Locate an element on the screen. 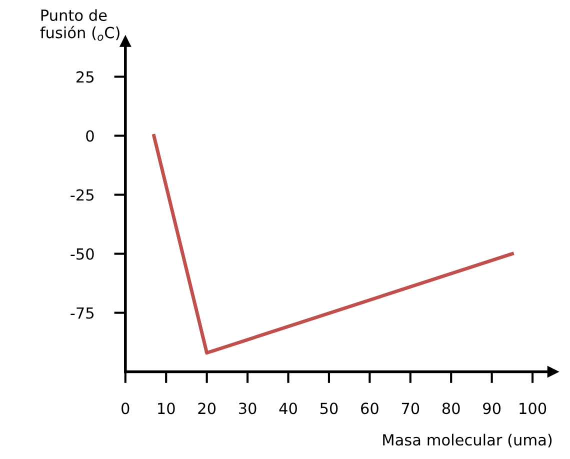  x-tick-label: 0 is located at coordinates (126, 408).